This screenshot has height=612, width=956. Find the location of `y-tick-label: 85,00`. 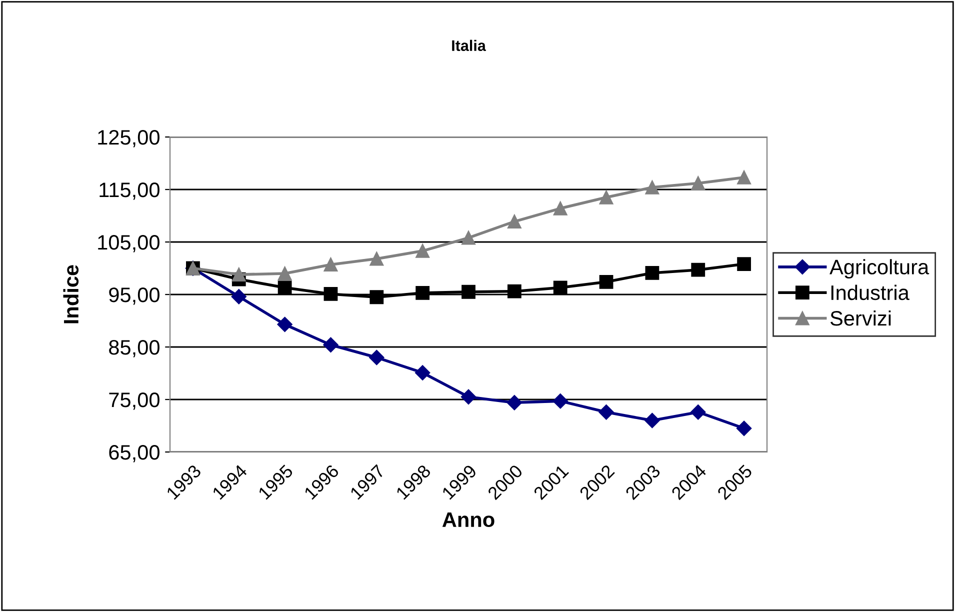

y-tick-label: 85,00 is located at coordinates (134, 349).